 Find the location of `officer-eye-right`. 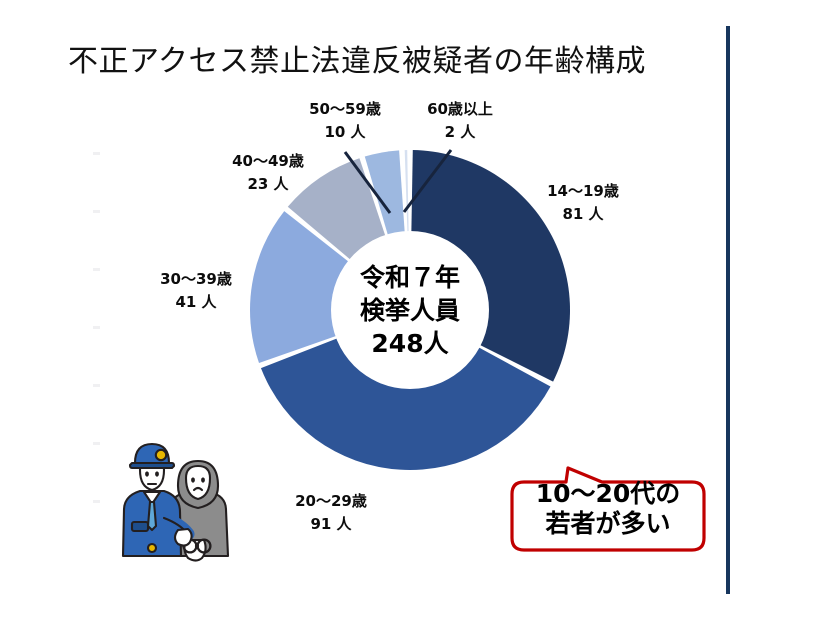

officer-eye-right is located at coordinates (157, 474).